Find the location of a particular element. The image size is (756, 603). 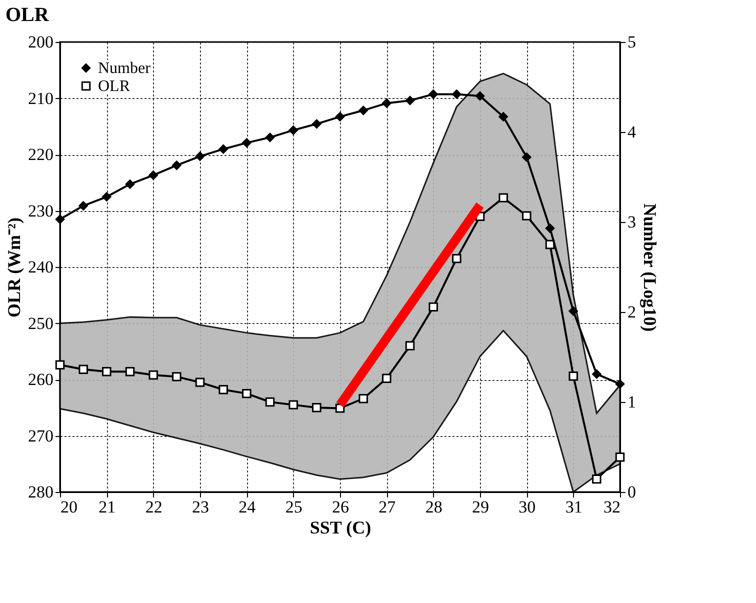

y-tick-label: 200 is located at coordinates (41, 42).